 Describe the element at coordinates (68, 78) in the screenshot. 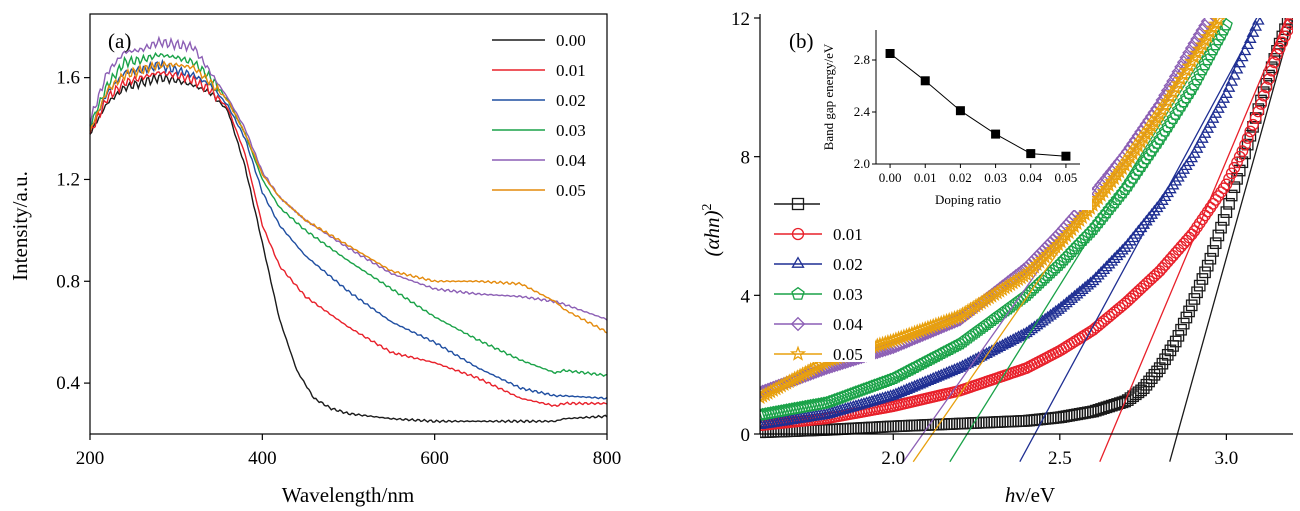

I see `panel-a-y-tick-label: 1.6` at that location.